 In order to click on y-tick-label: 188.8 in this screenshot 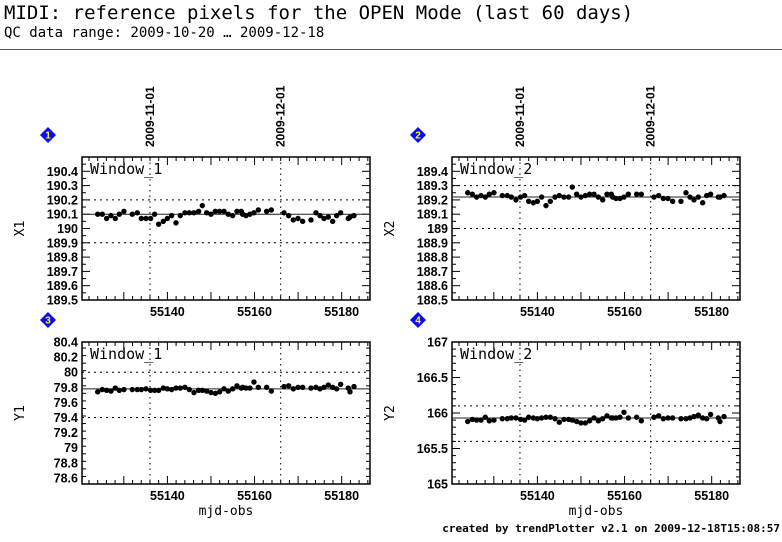, I will do `click(432, 258)`.